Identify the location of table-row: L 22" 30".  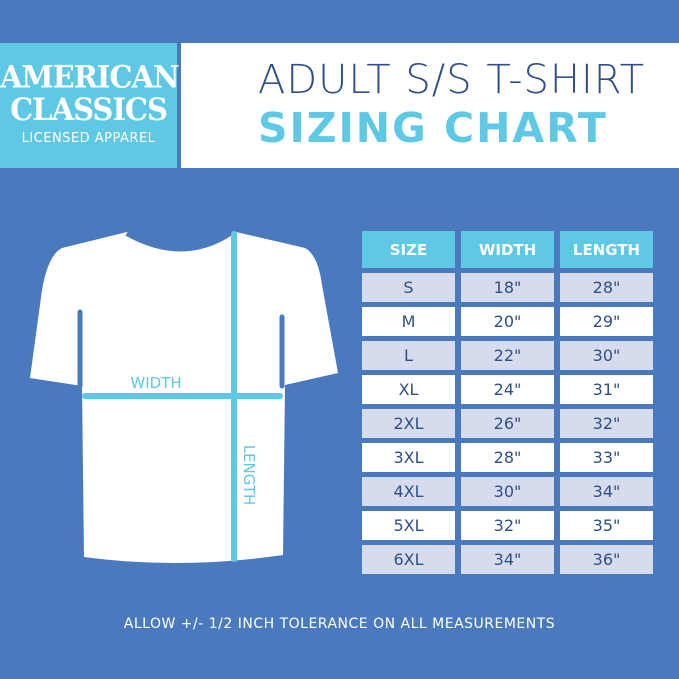
(507, 355).